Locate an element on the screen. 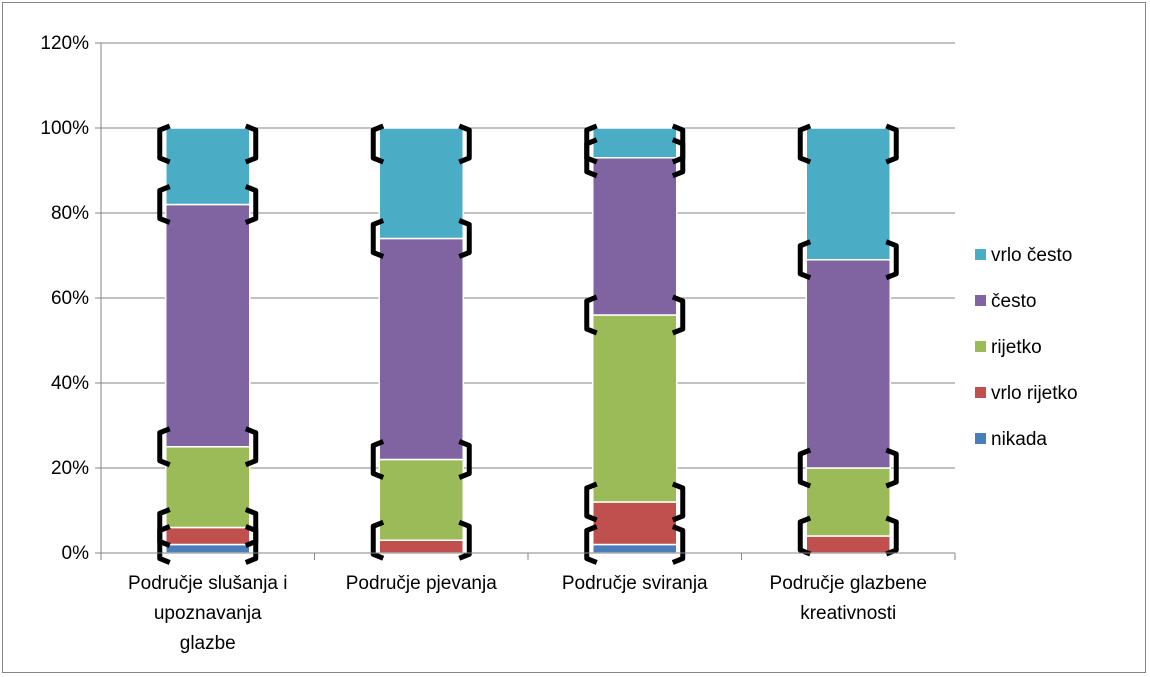 Image resolution: width=1150 pixels, height=677 pixels. x-category-label: Područje glazbene is located at coordinates (848, 583).